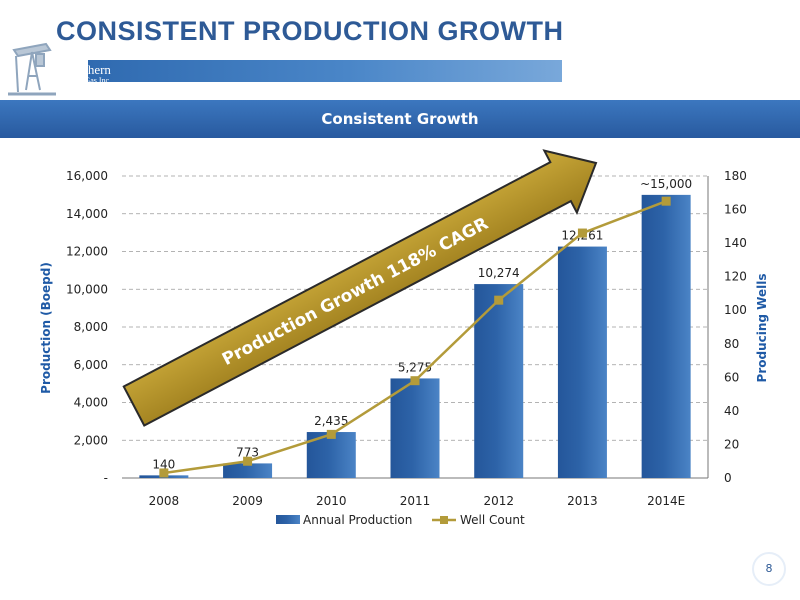 The image size is (800, 600). What do you see at coordinates (88, 80) in the screenshot?
I see `logo-line2: Oil & Gas Inc.` at bounding box center [88, 80].